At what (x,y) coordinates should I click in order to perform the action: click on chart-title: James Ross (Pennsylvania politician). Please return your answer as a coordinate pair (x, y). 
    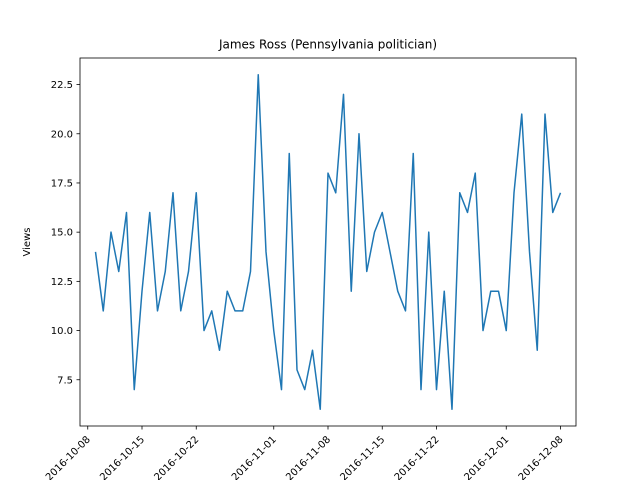
    Looking at the image, I should click on (327, 45).